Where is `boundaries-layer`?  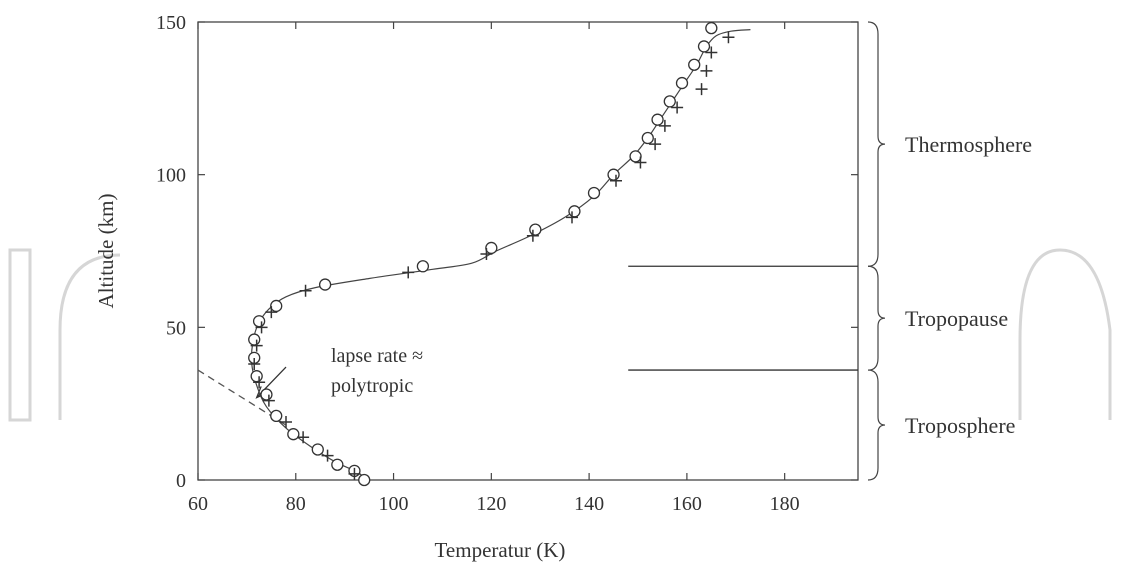
boundaries-layer is located at coordinates (743, 318).